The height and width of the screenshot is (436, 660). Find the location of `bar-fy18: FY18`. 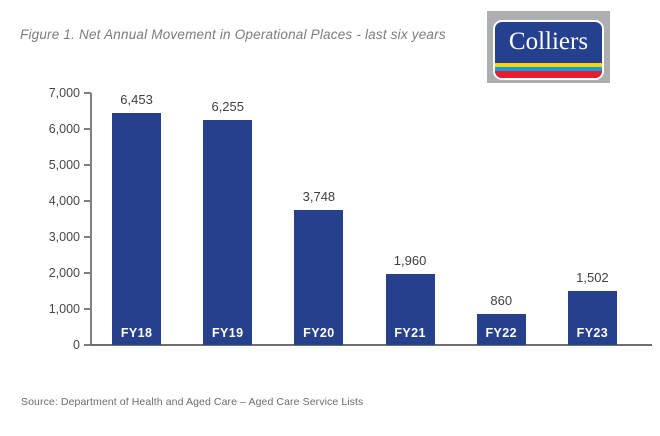

bar-fy18: FY18 is located at coordinates (137, 228).